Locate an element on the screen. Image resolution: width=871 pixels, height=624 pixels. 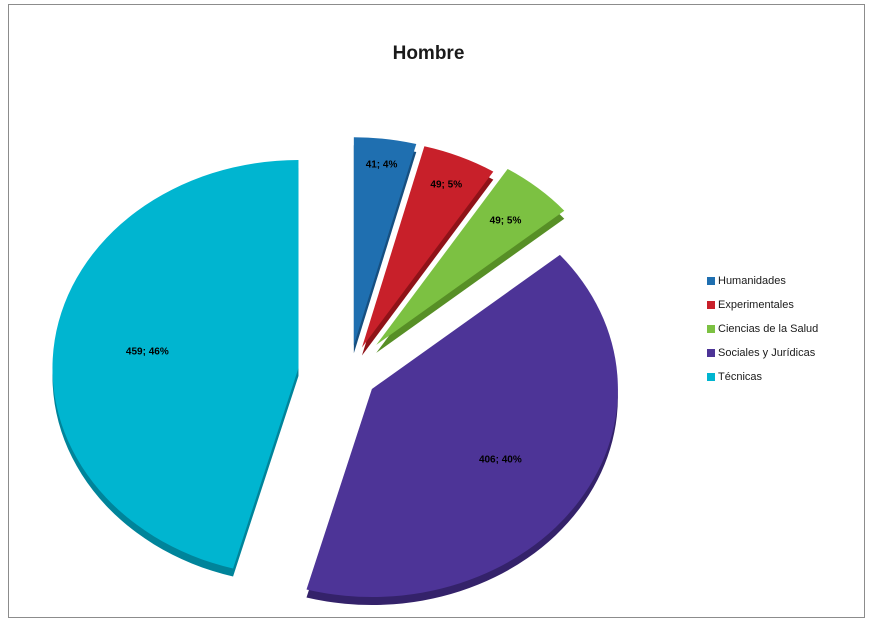
legend-item: Técnicas is located at coordinates (762, 377).